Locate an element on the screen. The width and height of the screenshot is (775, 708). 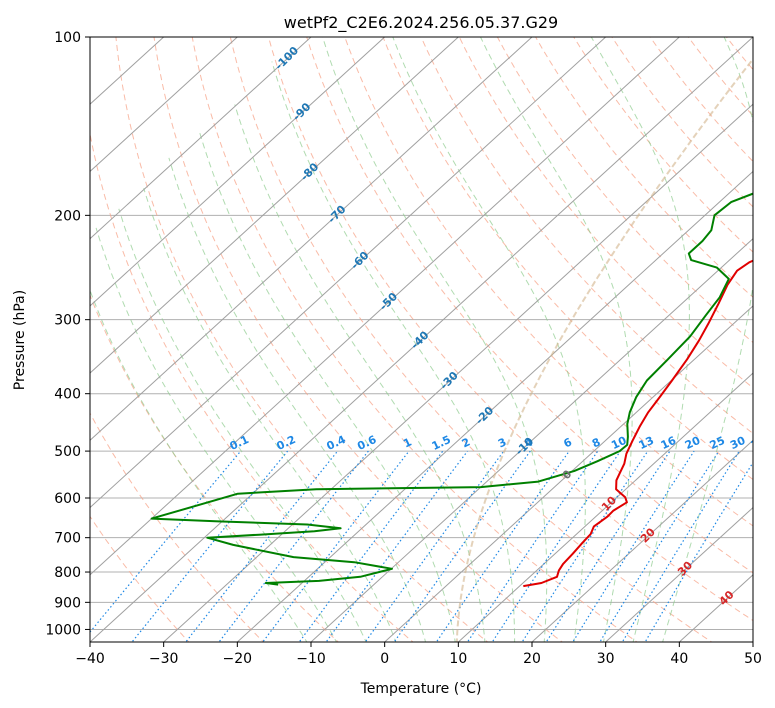
y-axis-label: Pressure (hPa) is located at coordinates (20, 340).